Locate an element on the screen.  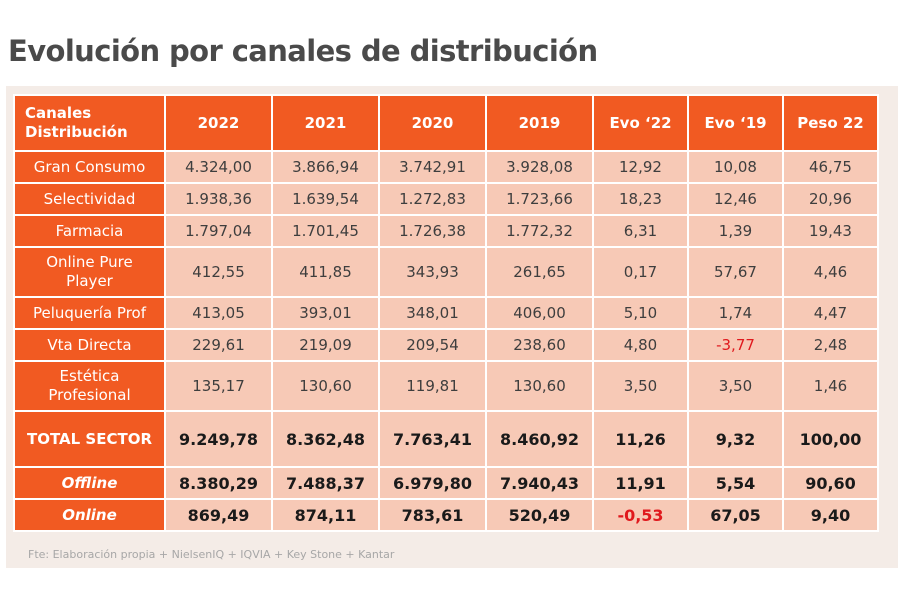
row-label-line: Peluquería Prof is located at coordinates (89, 312).